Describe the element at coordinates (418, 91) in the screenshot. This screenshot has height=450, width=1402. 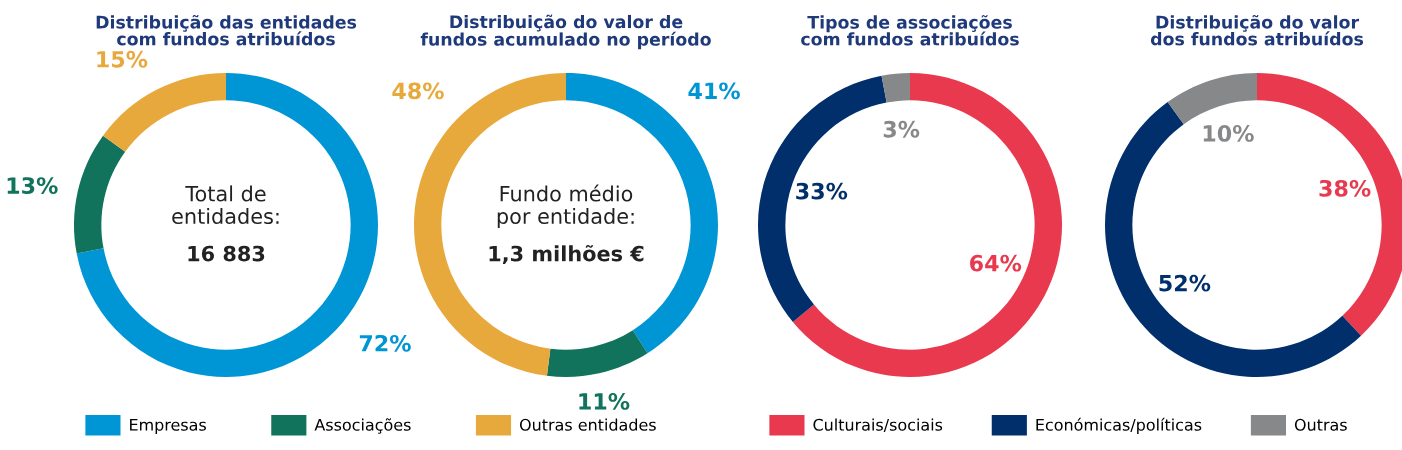
I see `data-label: 48%` at that location.